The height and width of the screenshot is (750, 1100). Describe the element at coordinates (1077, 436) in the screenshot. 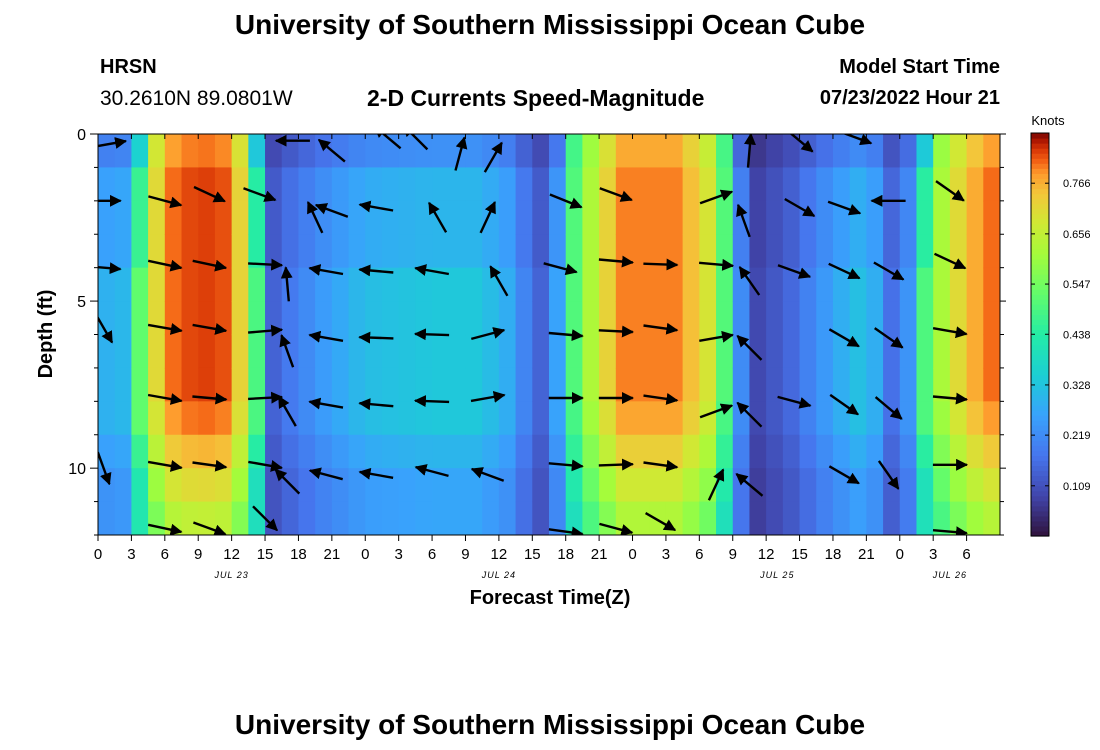

I see `colorbar-tick-label: 0.219` at that location.